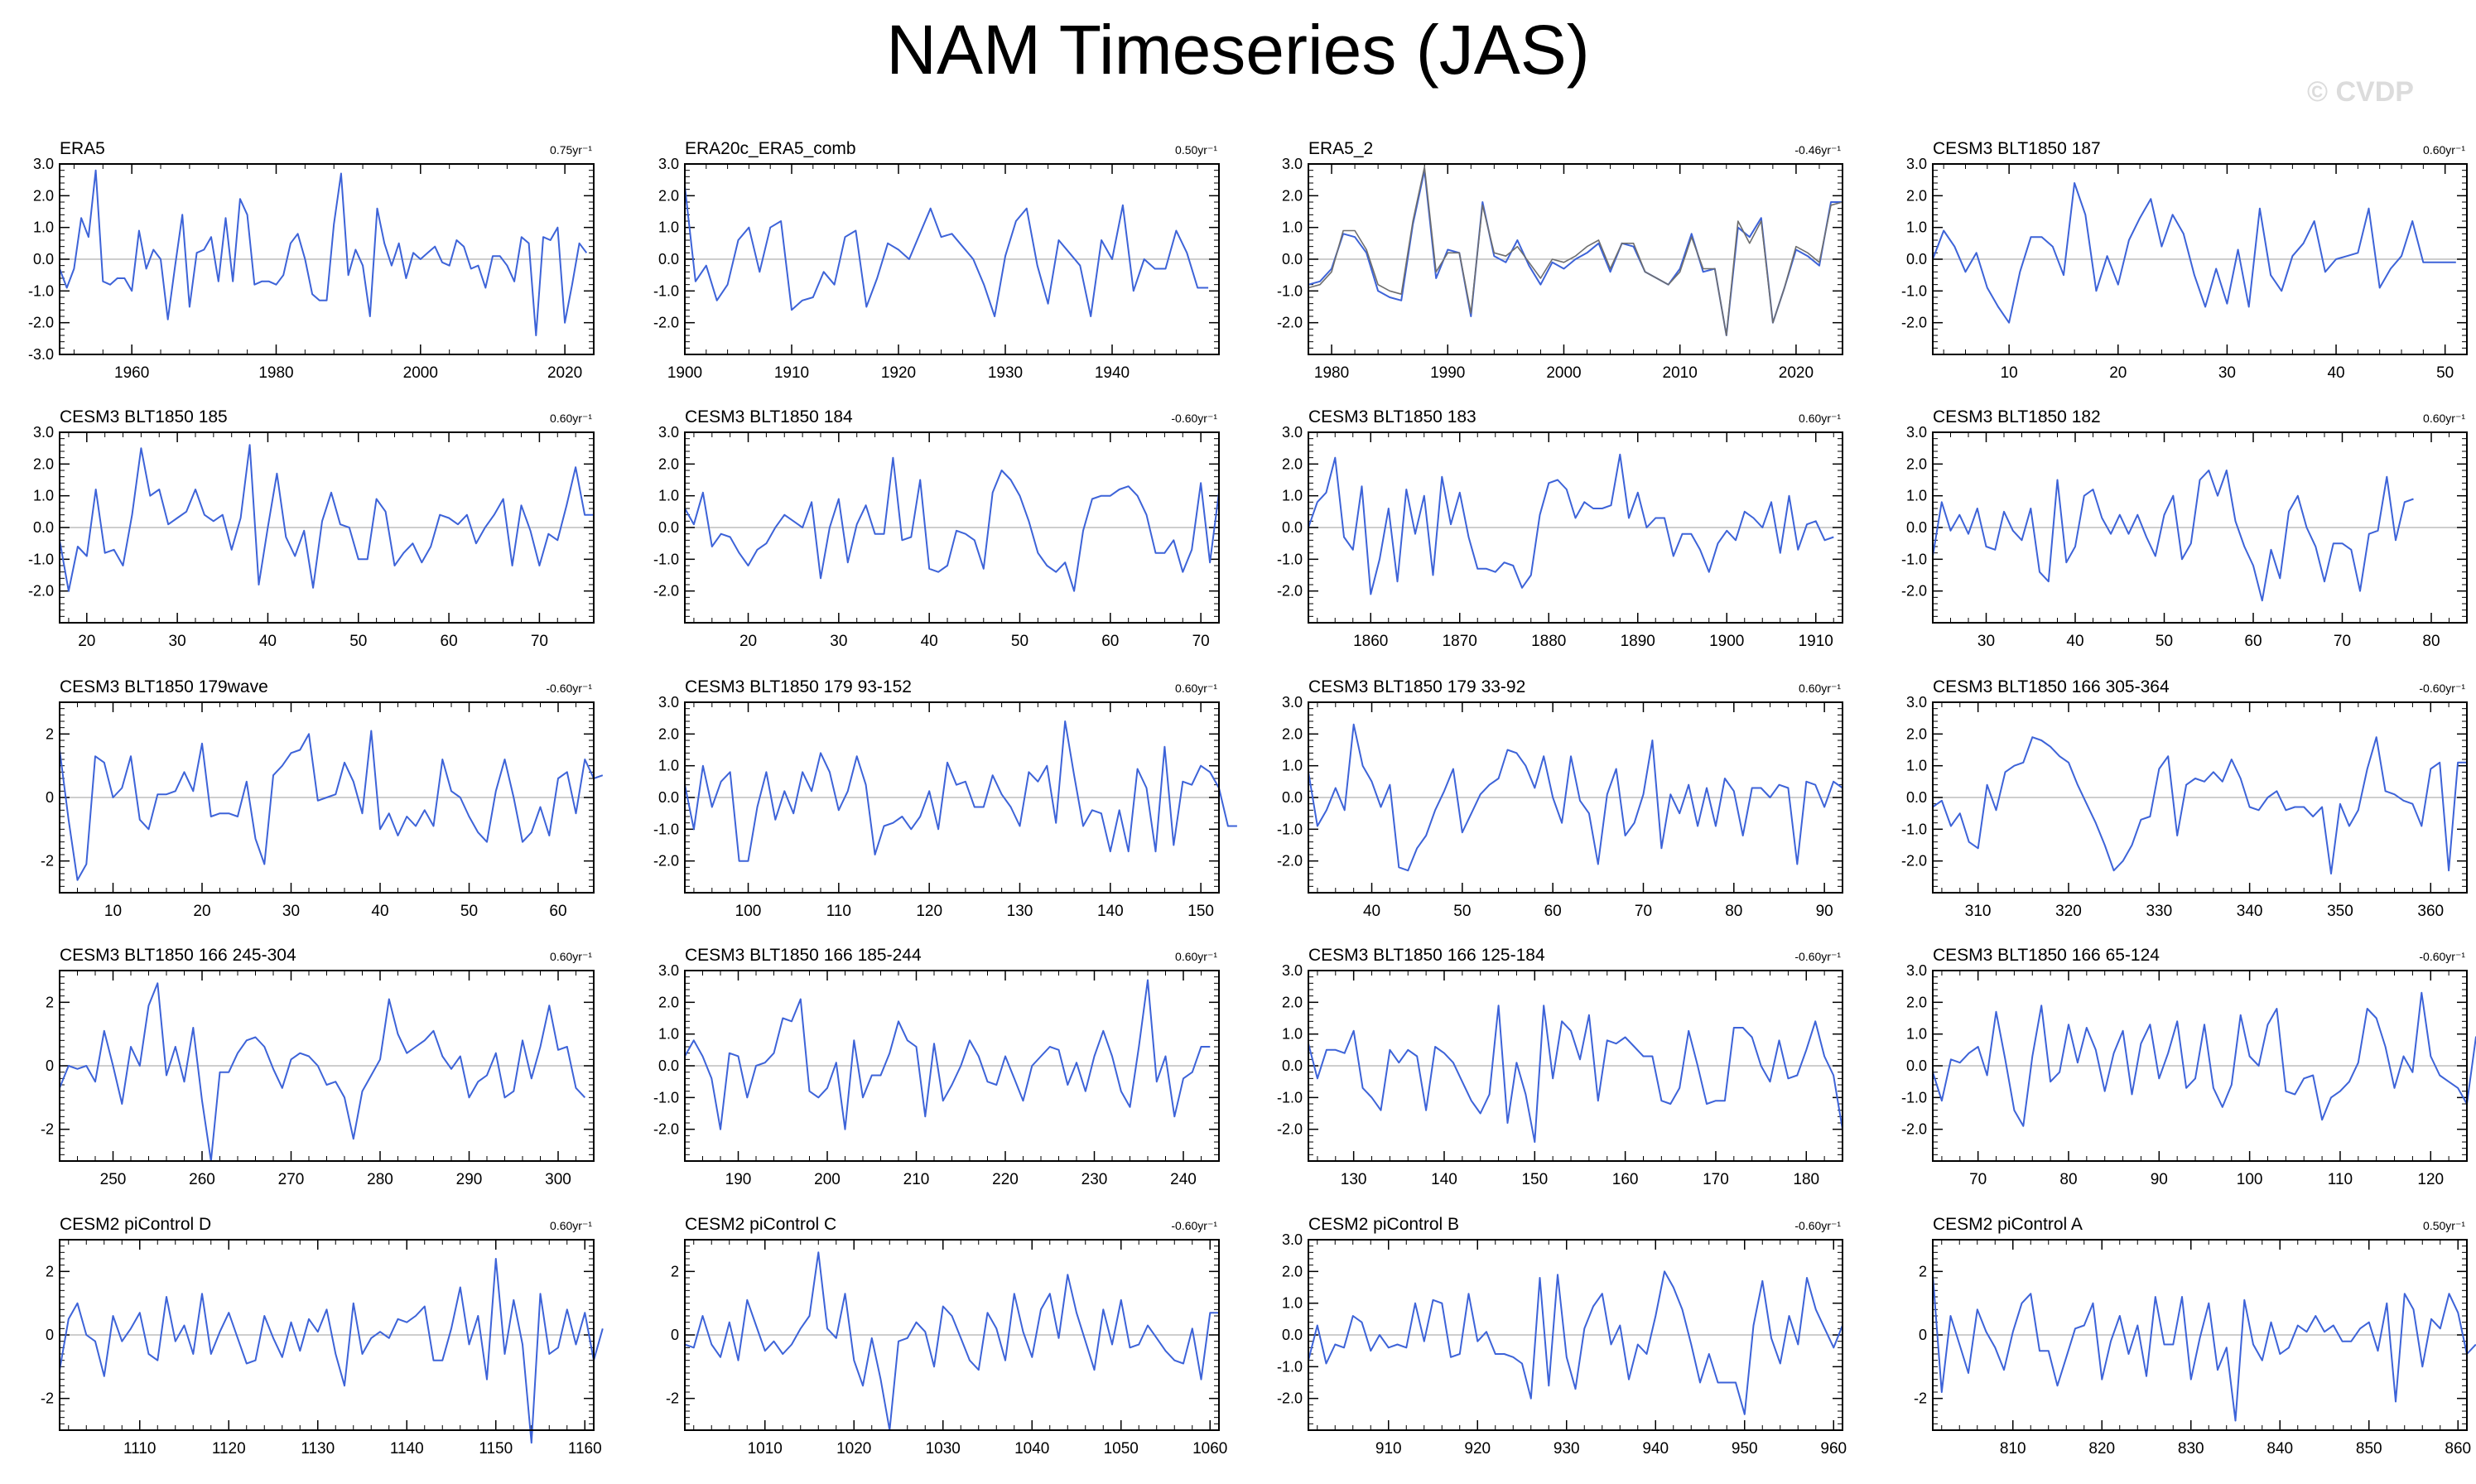  Describe the element at coordinates (1567, 1449) in the screenshot. I see `x-tick-label: 930` at that location.